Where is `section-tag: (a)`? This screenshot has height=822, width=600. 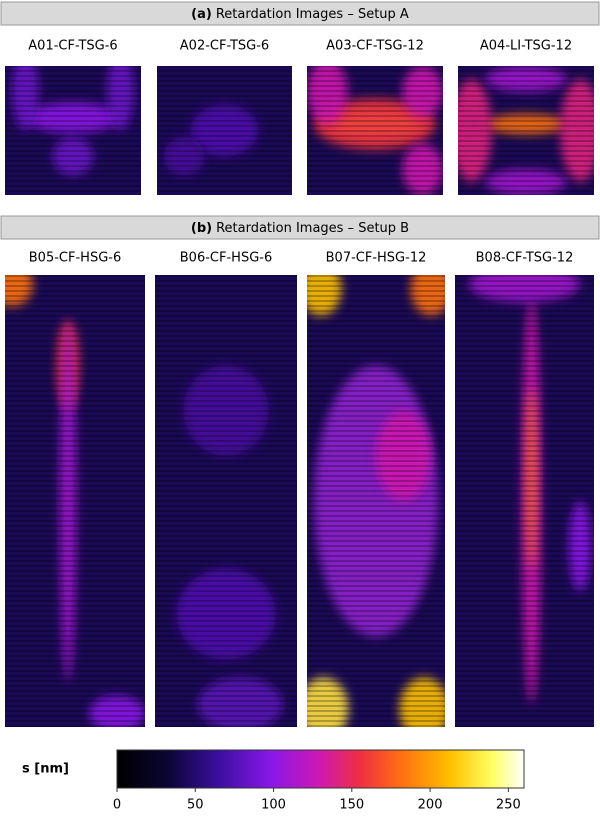
section-tag: (a) is located at coordinates (201, 14).